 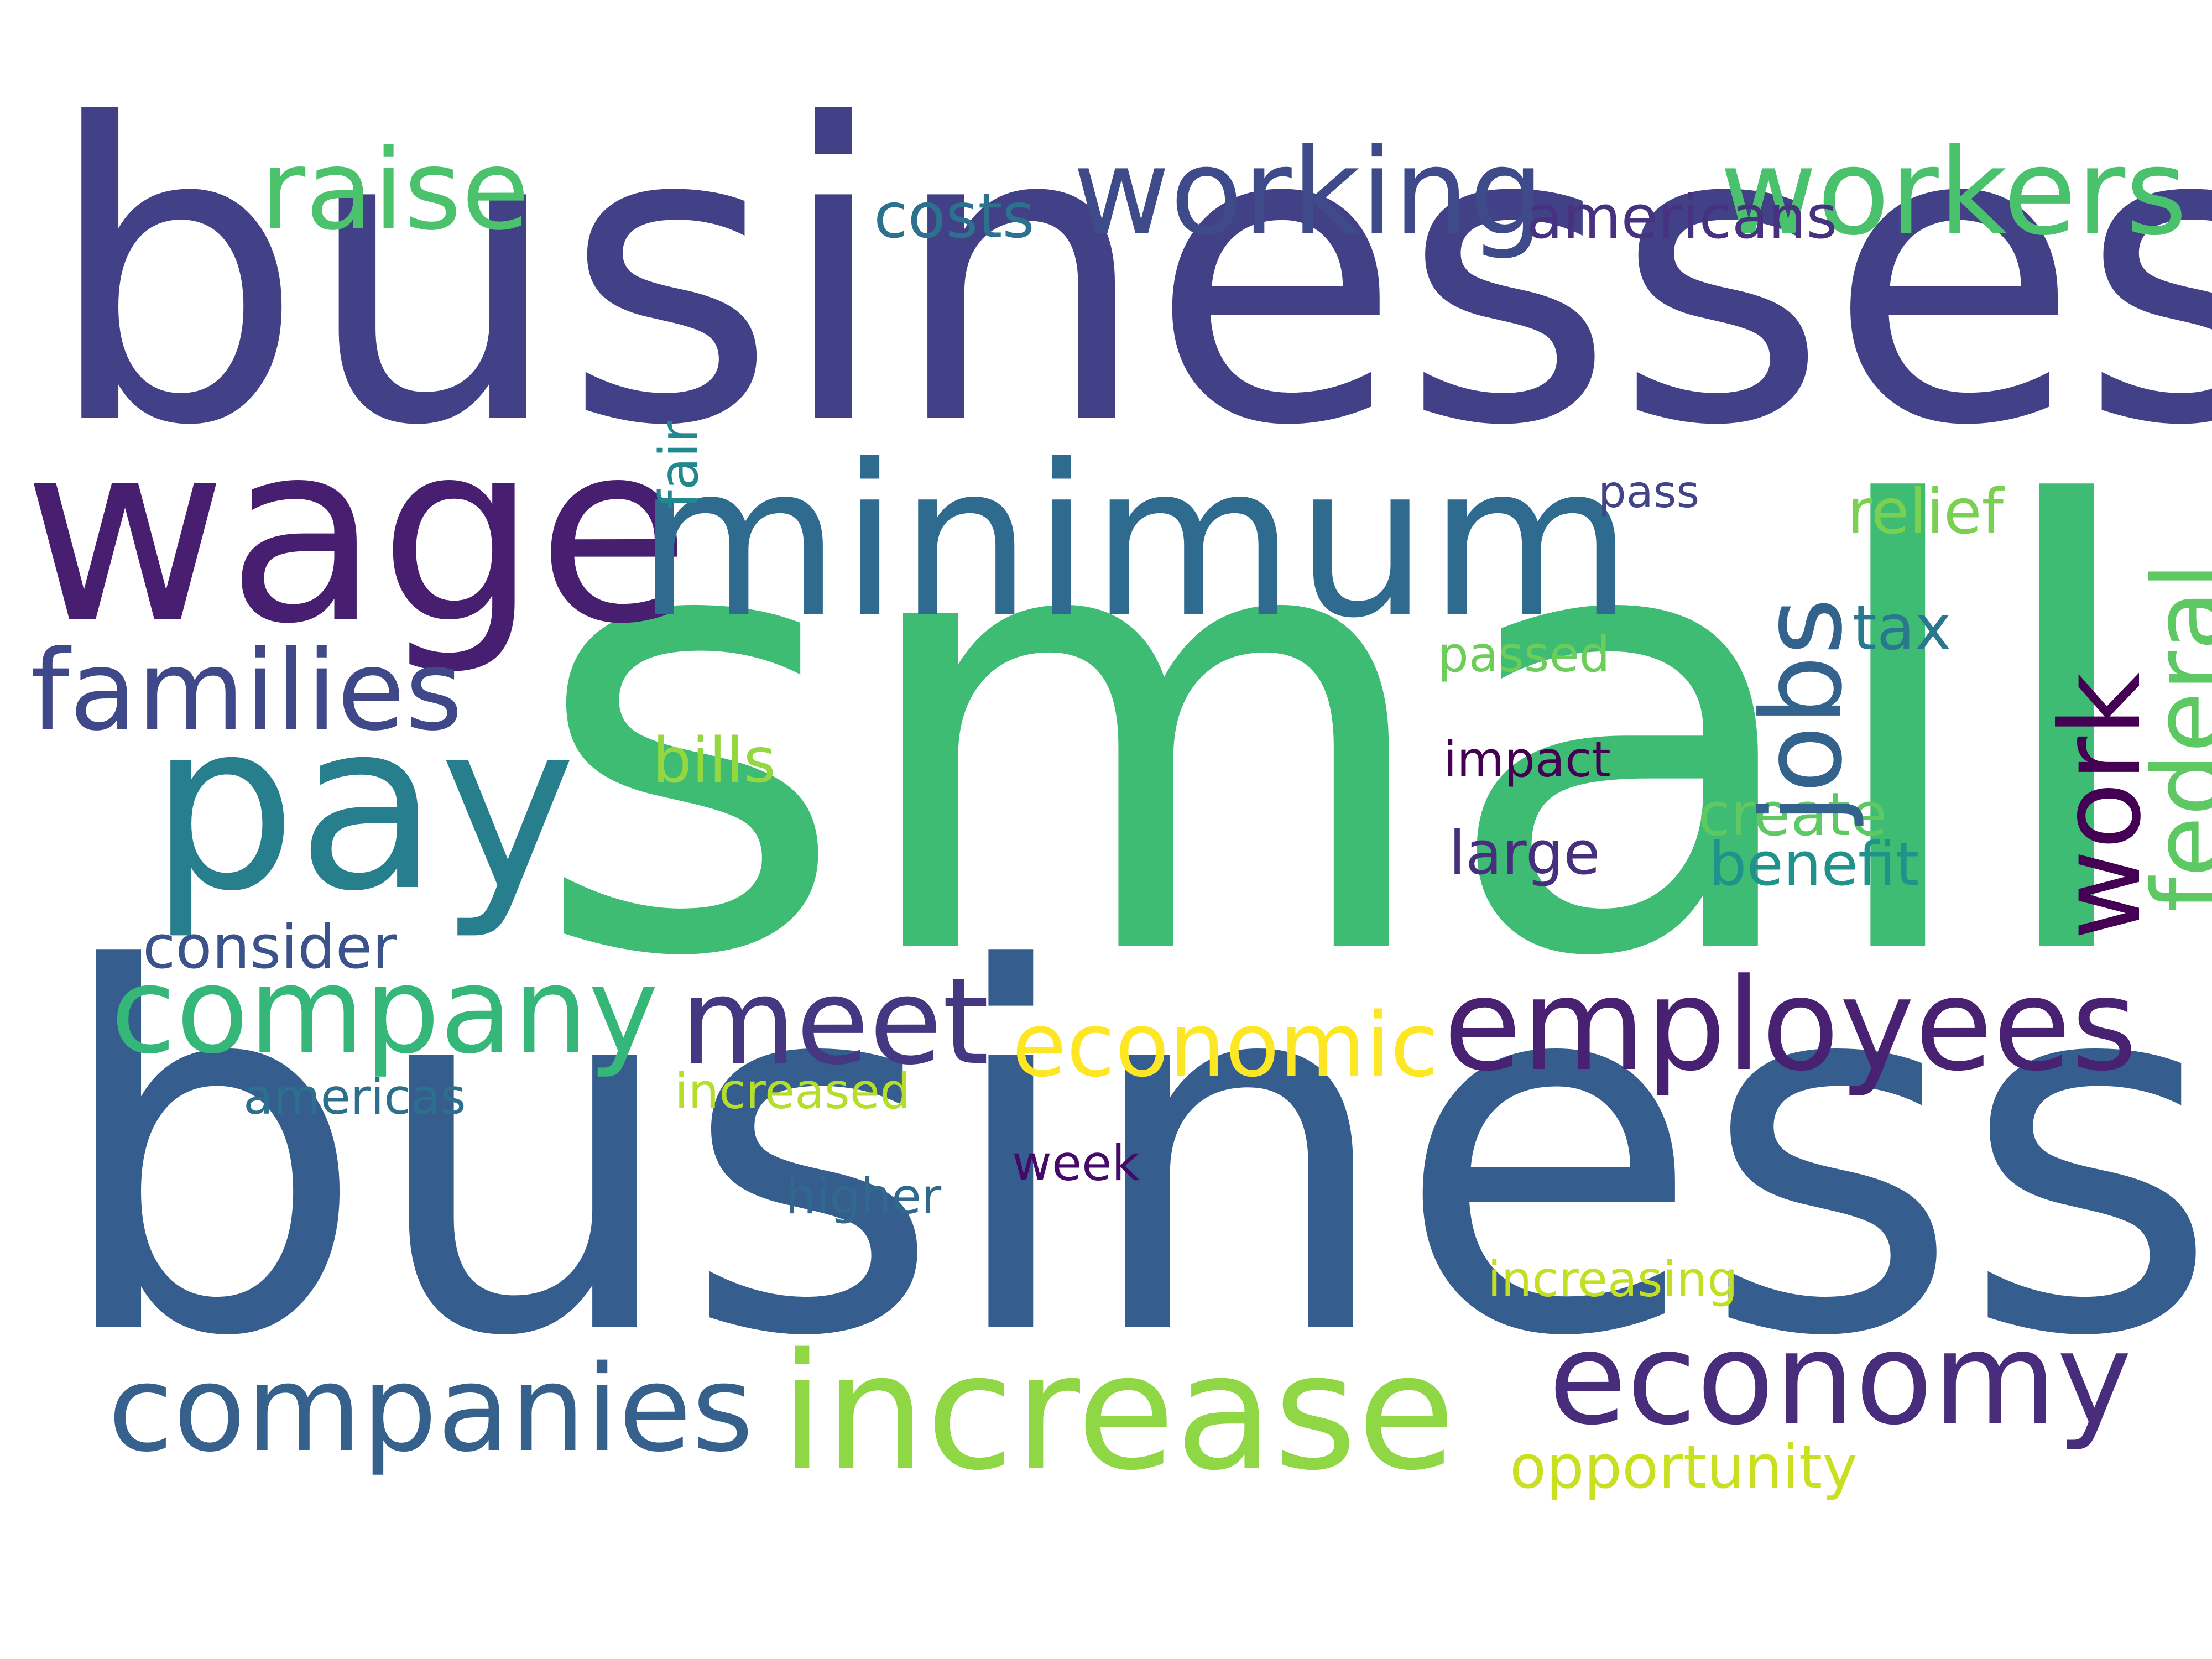 I want to click on word-raise: raise, so click(x=395, y=191).